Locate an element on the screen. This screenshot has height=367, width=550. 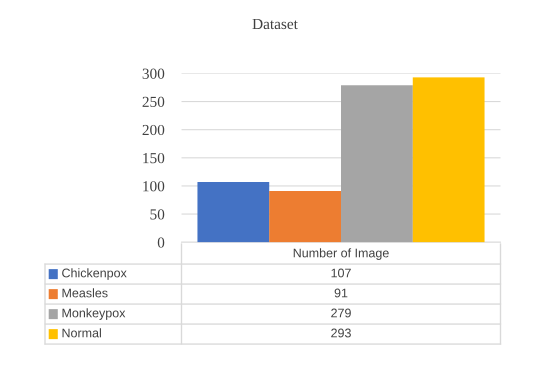
y-tick-label: 100 is located at coordinates (153, 186).